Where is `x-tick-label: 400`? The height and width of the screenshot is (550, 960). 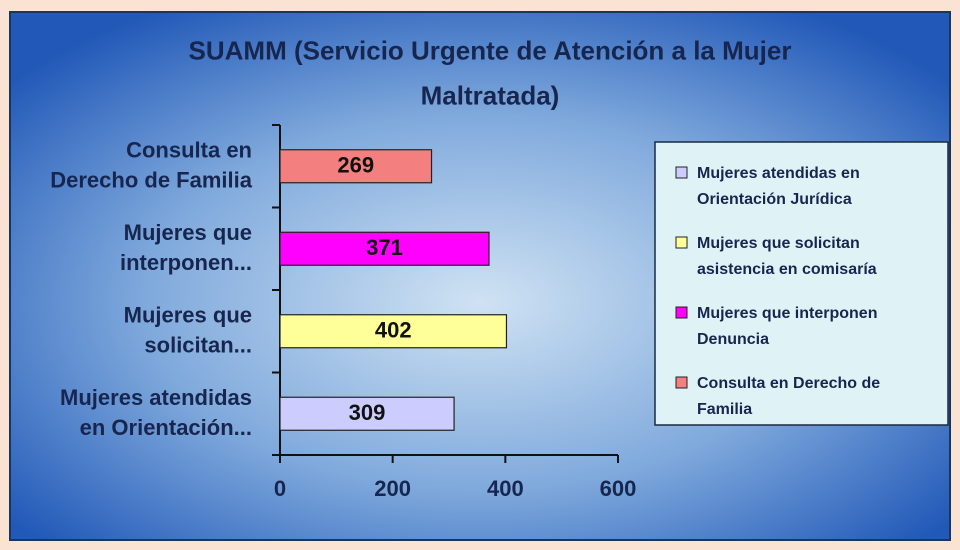 x-tick-label: 400 is located at coordinates (505, 488).